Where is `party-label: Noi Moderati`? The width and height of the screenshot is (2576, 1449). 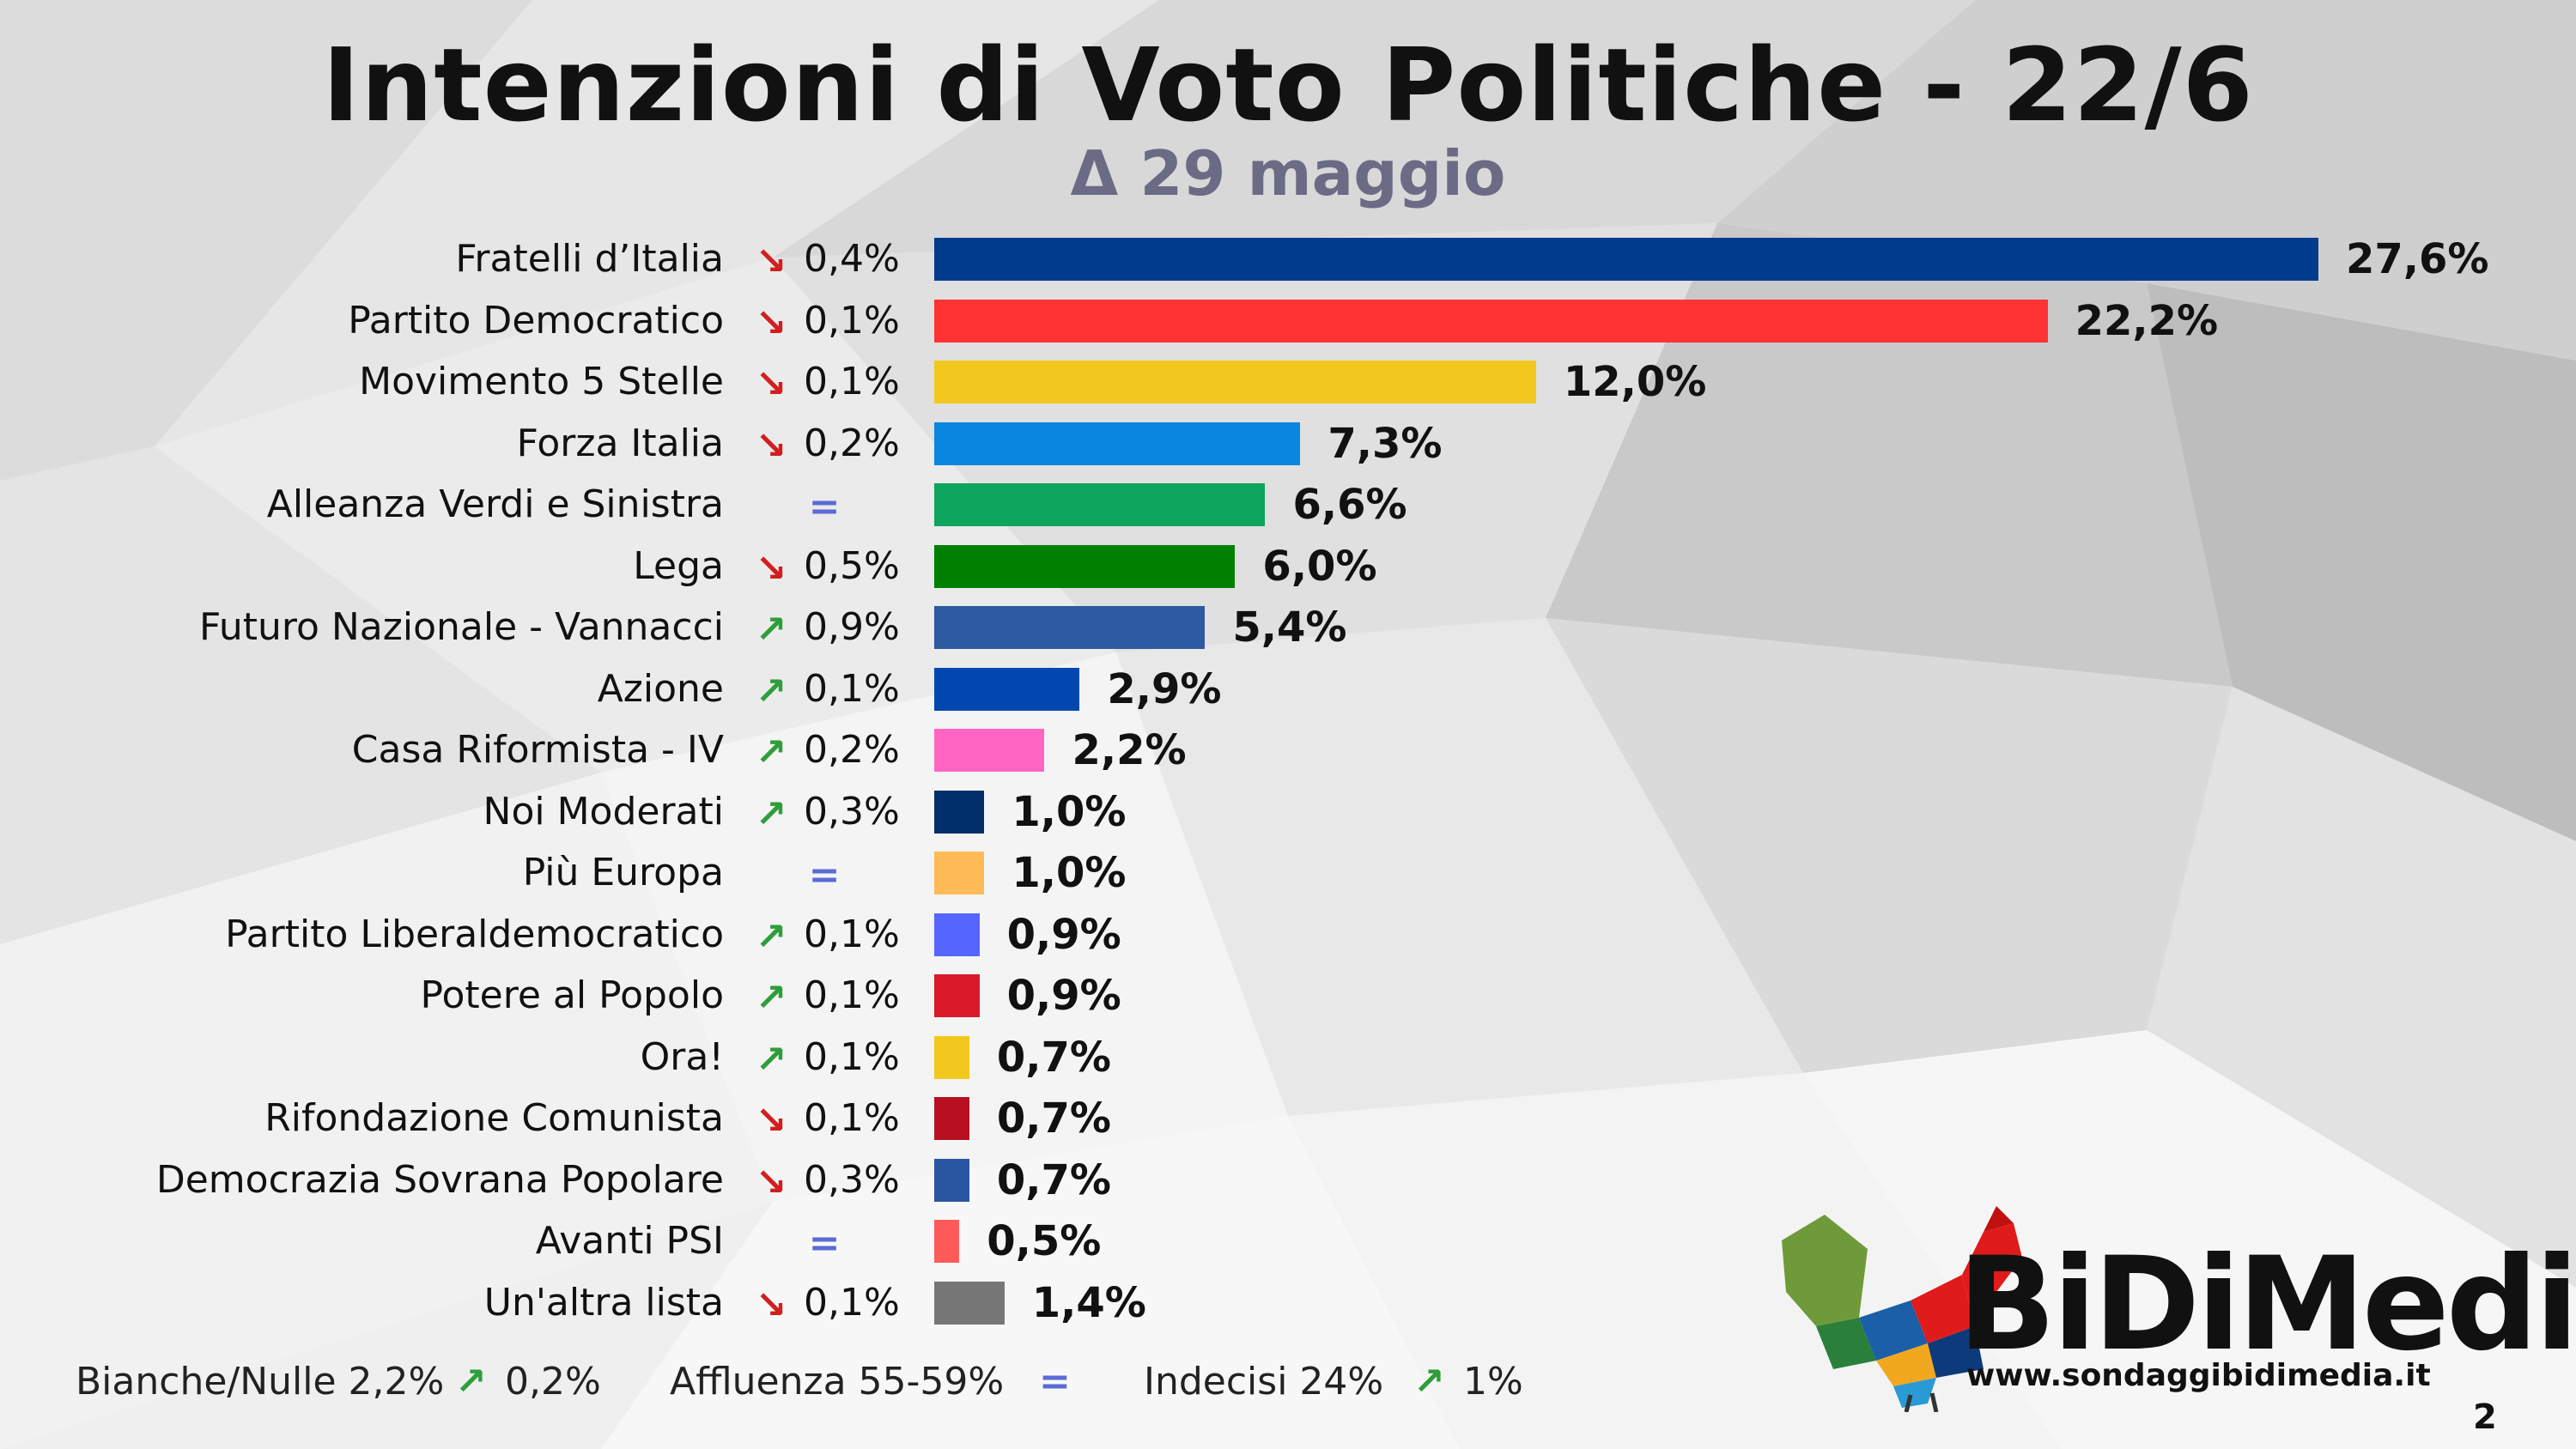
party-label: Noi Moderati is located at coordinates (603, 811).